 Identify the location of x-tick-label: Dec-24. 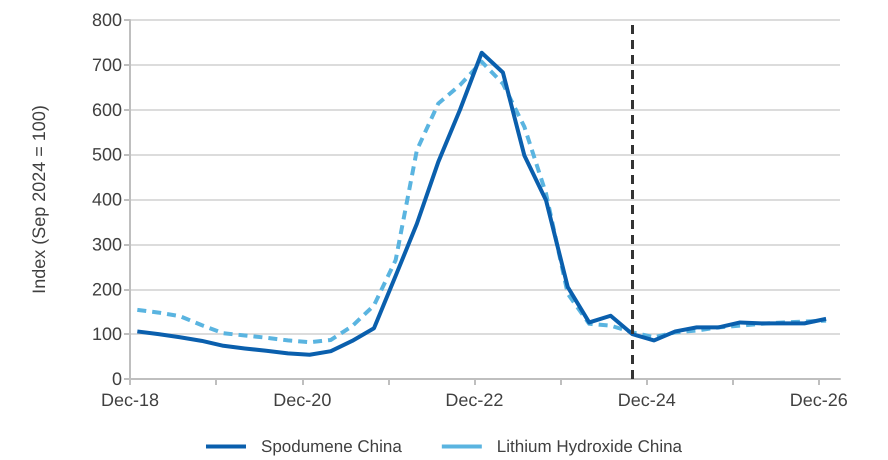
(647, 400).